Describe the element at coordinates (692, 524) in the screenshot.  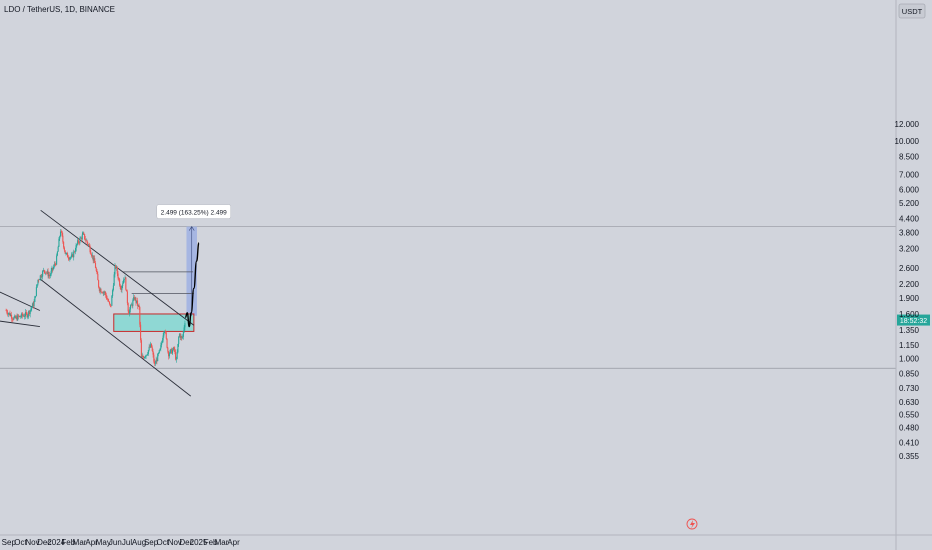
I see `lightning-icon` at that location.